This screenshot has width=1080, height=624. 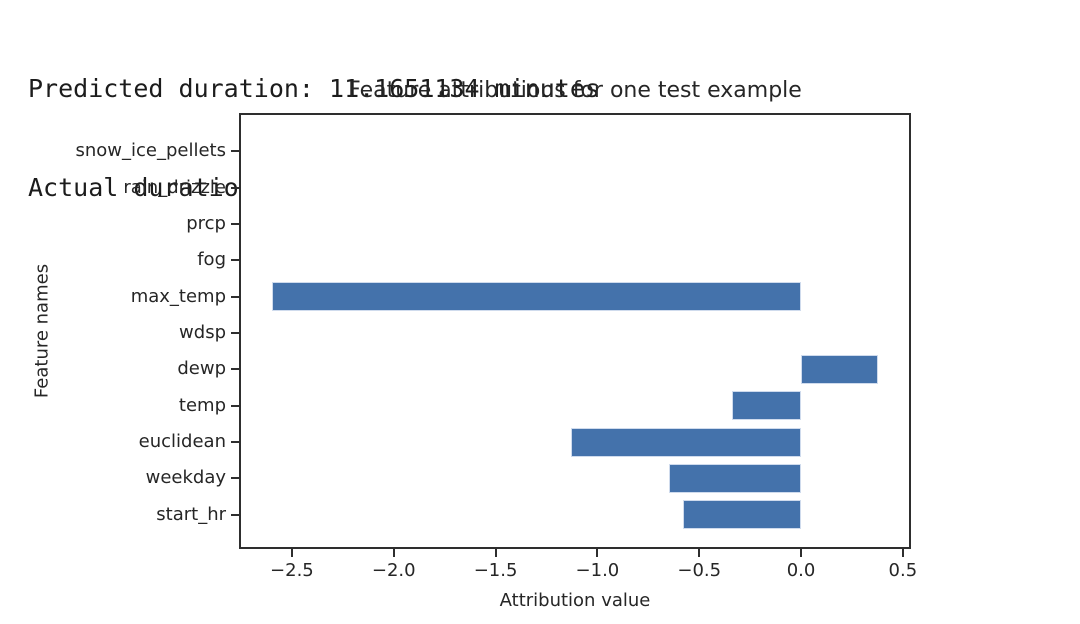 I want to click on y-tick-label-euclidean: euclidean, so click(x=182, y=442).